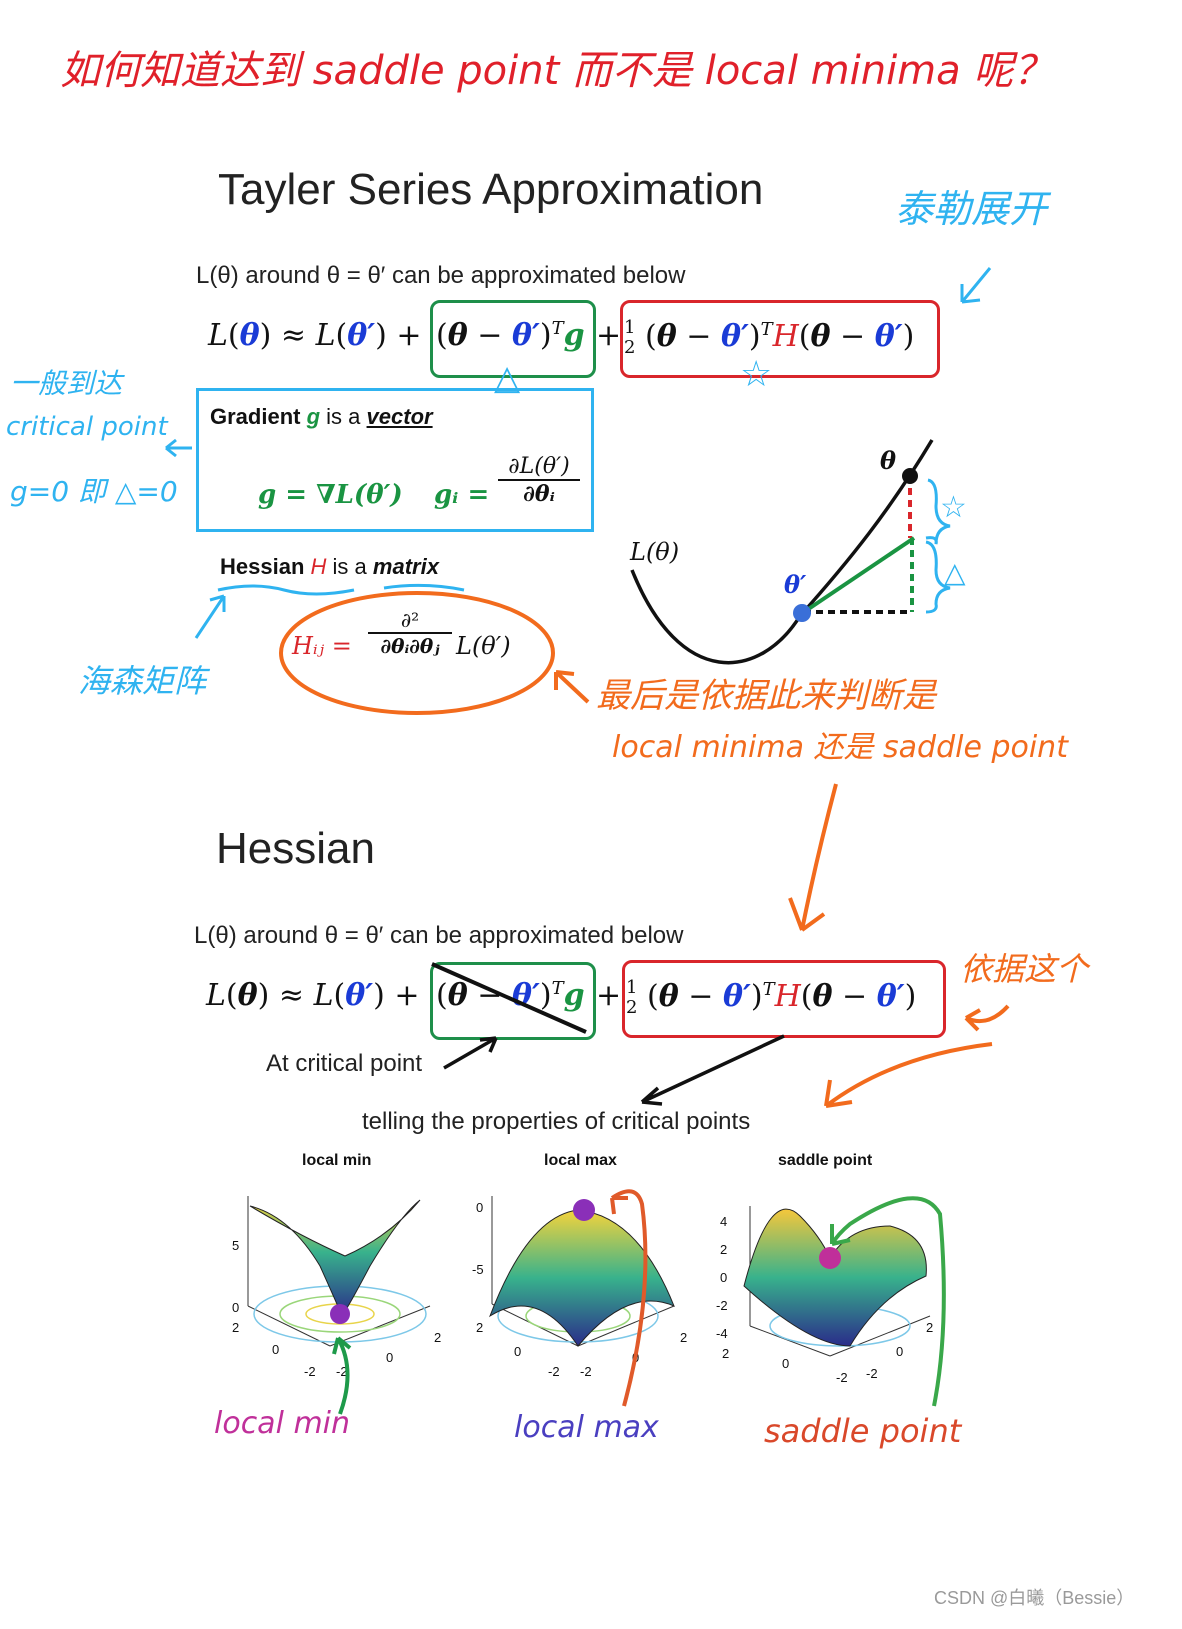 The width and height of the screenshot is (1182, 1629). Describe the element at coordinates (337, 1160) in the screenshot. I see `plot-title-local-min: local min` at that location.